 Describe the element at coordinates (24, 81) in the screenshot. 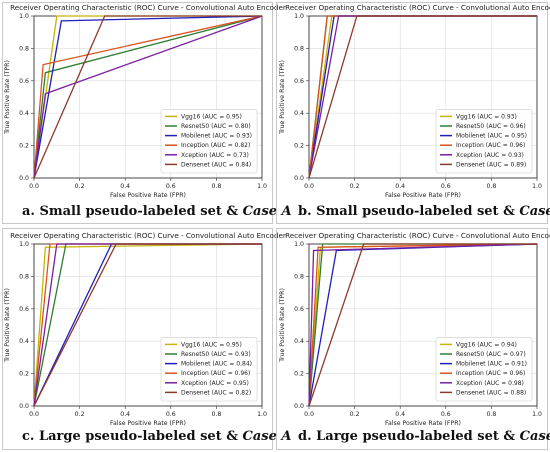

I see `y-tick-label-a: 0.6` at that location.